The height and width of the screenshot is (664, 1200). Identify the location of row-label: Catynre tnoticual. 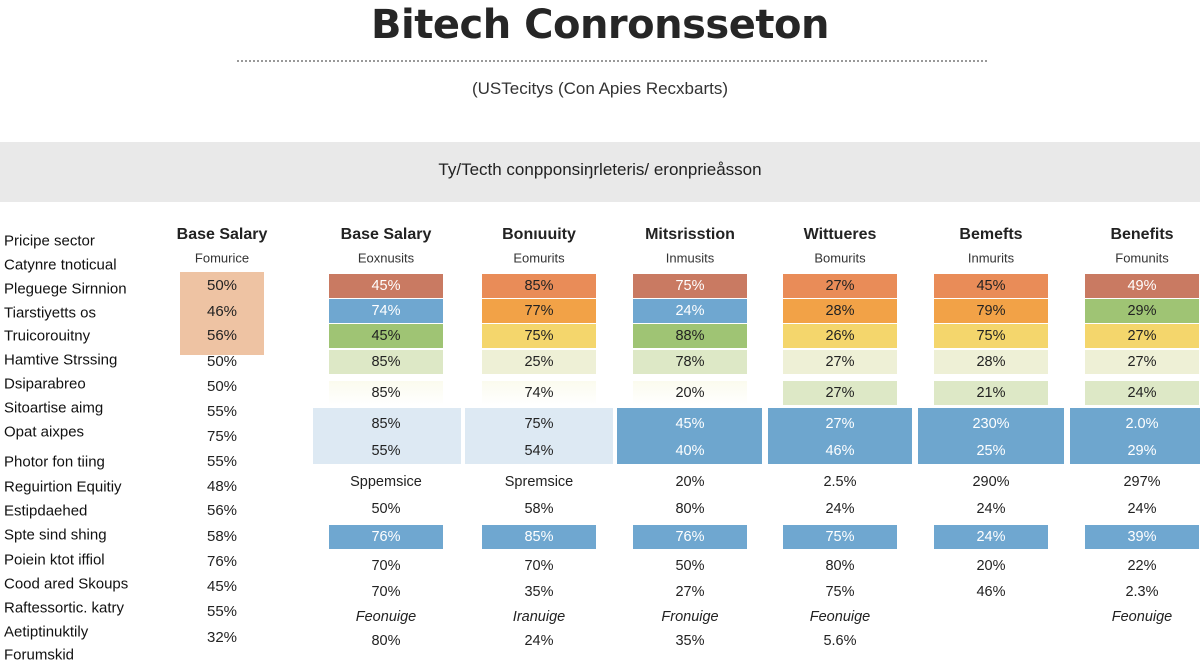
(60, 265).